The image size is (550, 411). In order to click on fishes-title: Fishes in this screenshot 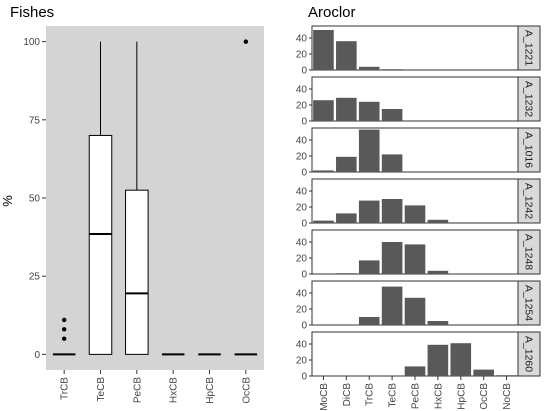, I will do `click(32, 12)`.